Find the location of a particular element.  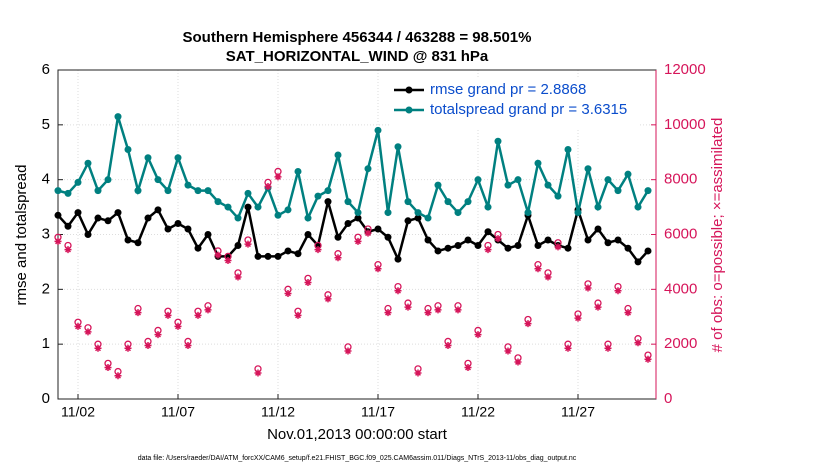

x-tick-label: 11/22 is located at coordinates (478, 412).